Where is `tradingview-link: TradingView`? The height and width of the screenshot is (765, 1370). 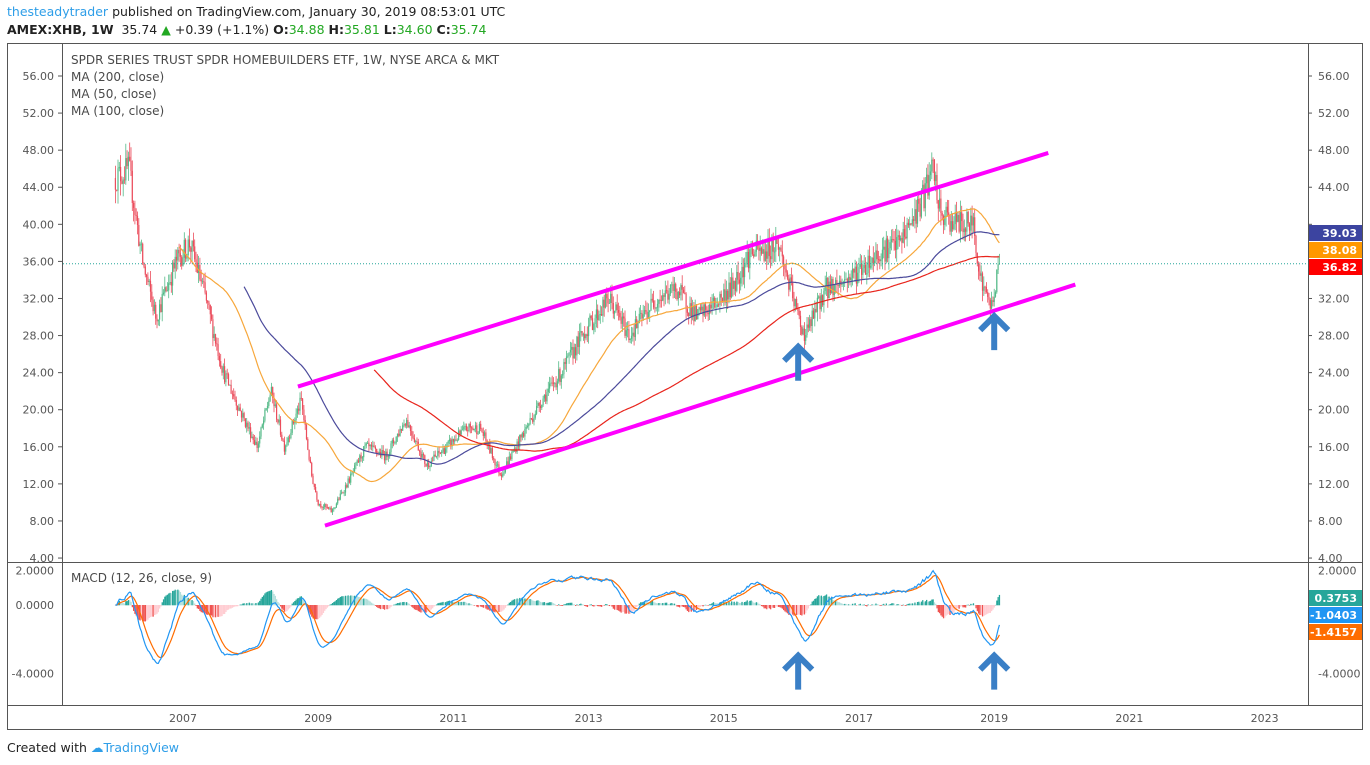
tradingview-link: TradingView is located at coordinates (141, 747).